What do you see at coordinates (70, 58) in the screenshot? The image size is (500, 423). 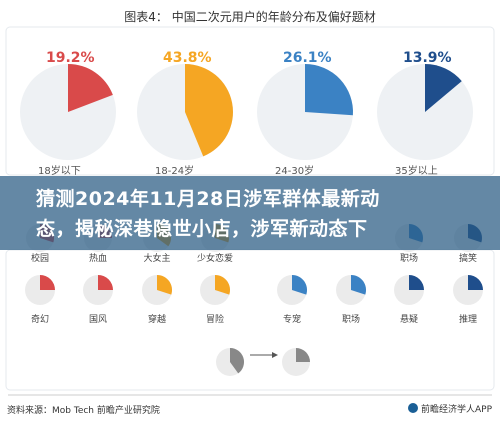 I see `age-percent-0: 19.2%` at bounding box center [70, 58].